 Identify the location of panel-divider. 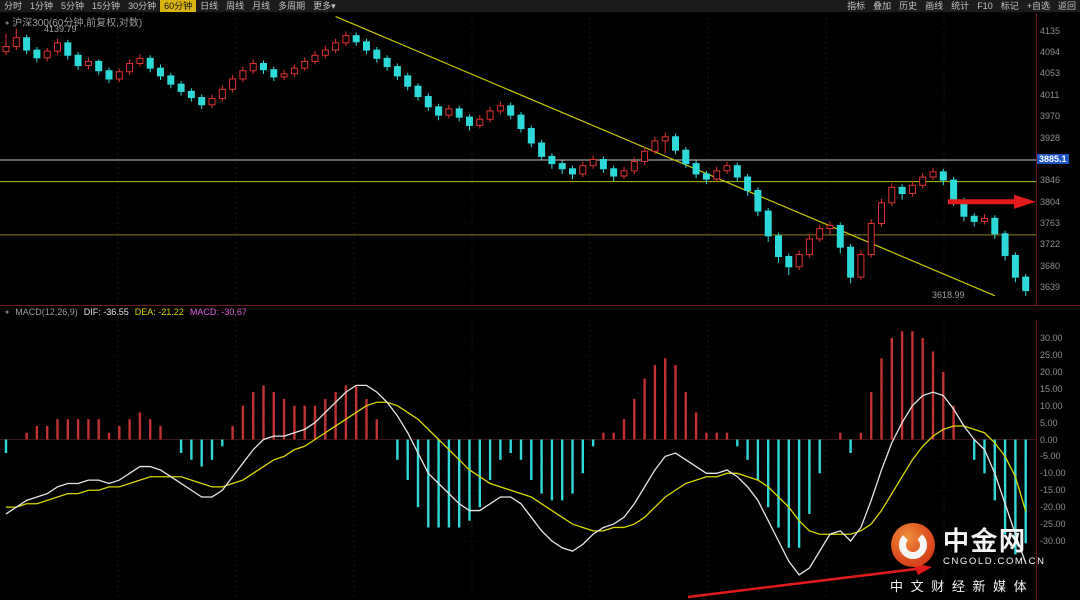
(540, 305).